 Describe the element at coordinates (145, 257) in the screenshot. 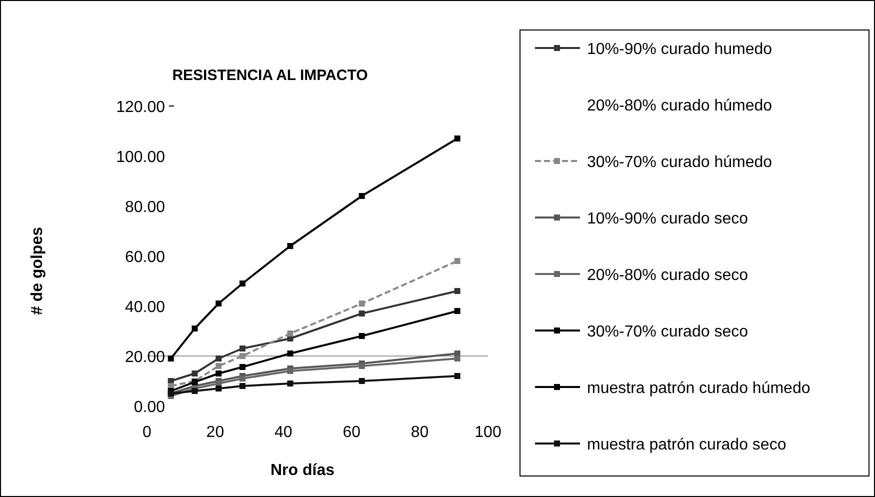

I see `y-tick-label: 60.00` at that location.